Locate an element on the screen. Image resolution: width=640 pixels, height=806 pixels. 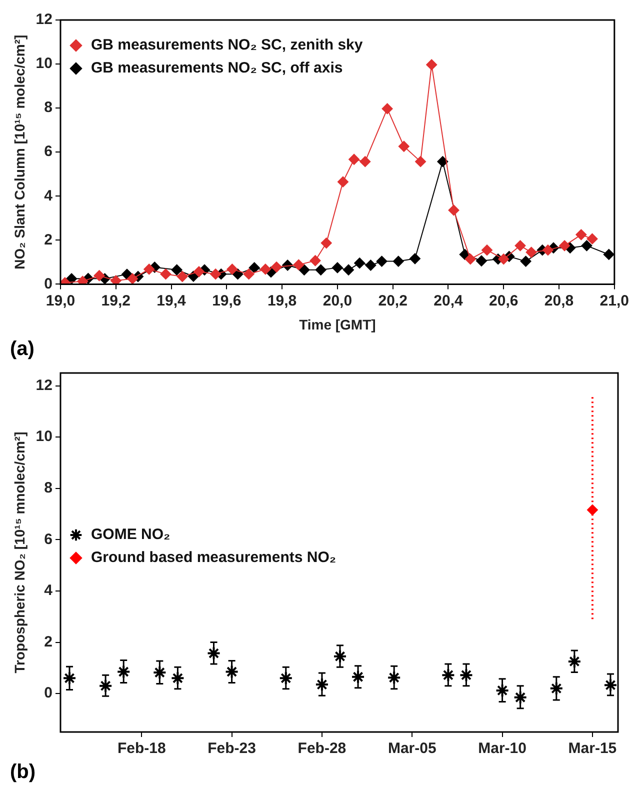
x-tick-label: Feb-18 is located at coordinates (141, 749).